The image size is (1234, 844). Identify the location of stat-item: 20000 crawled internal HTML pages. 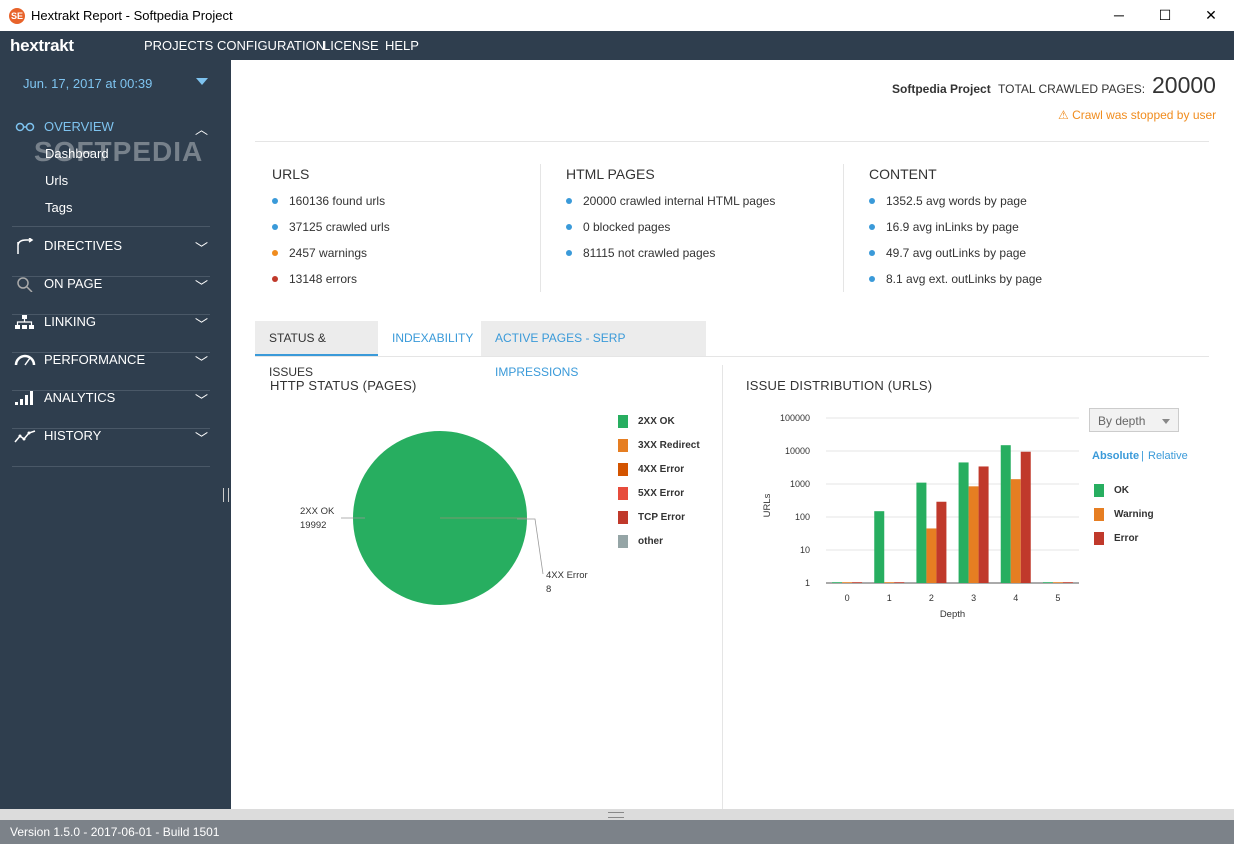
(670, 207).